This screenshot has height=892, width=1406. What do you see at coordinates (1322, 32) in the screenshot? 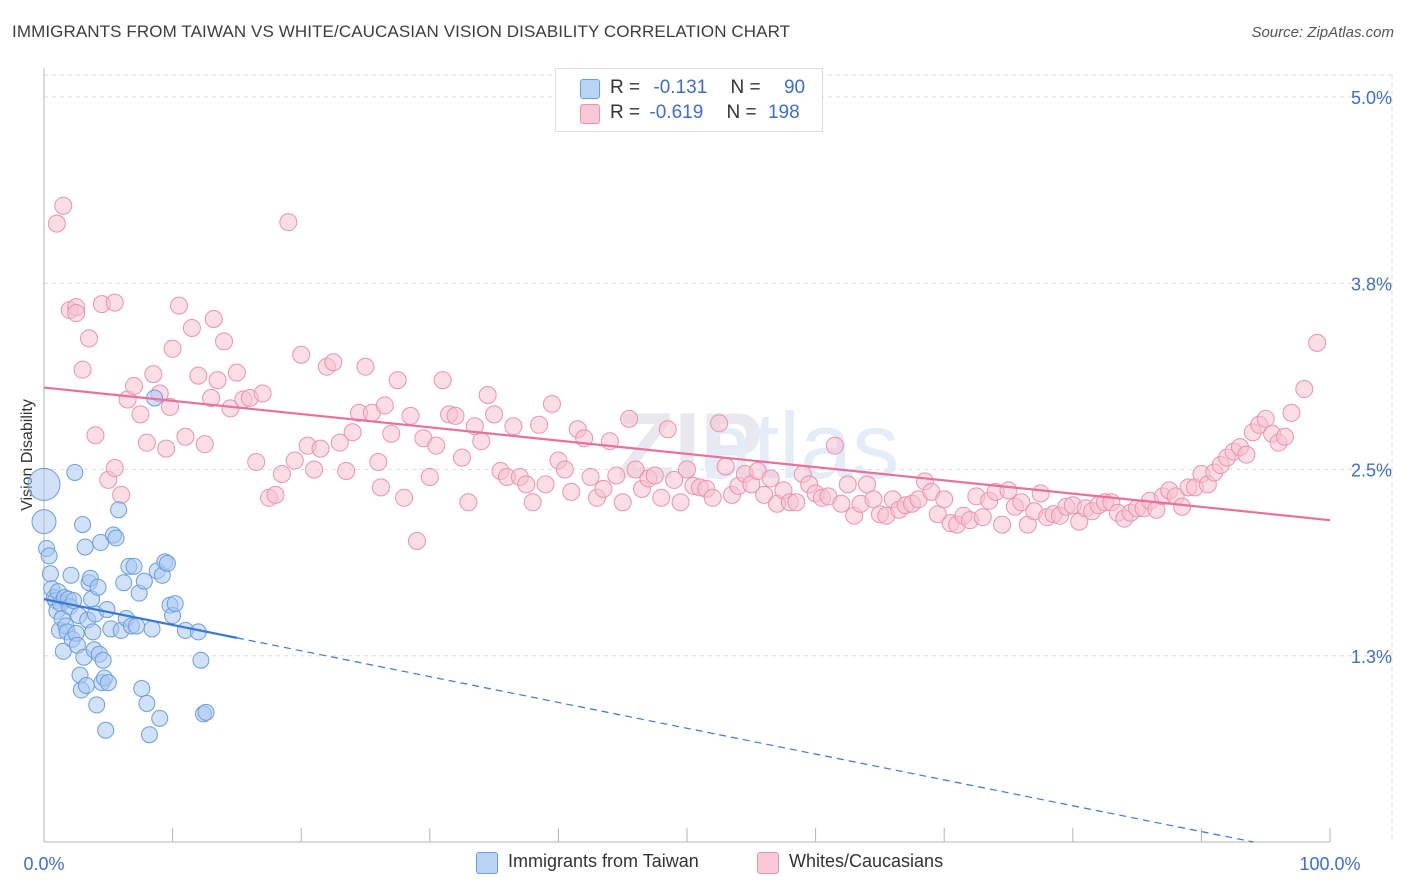
I see `source-credit: Source: ZipAtlas.com` at bounding box center [1322, 32].